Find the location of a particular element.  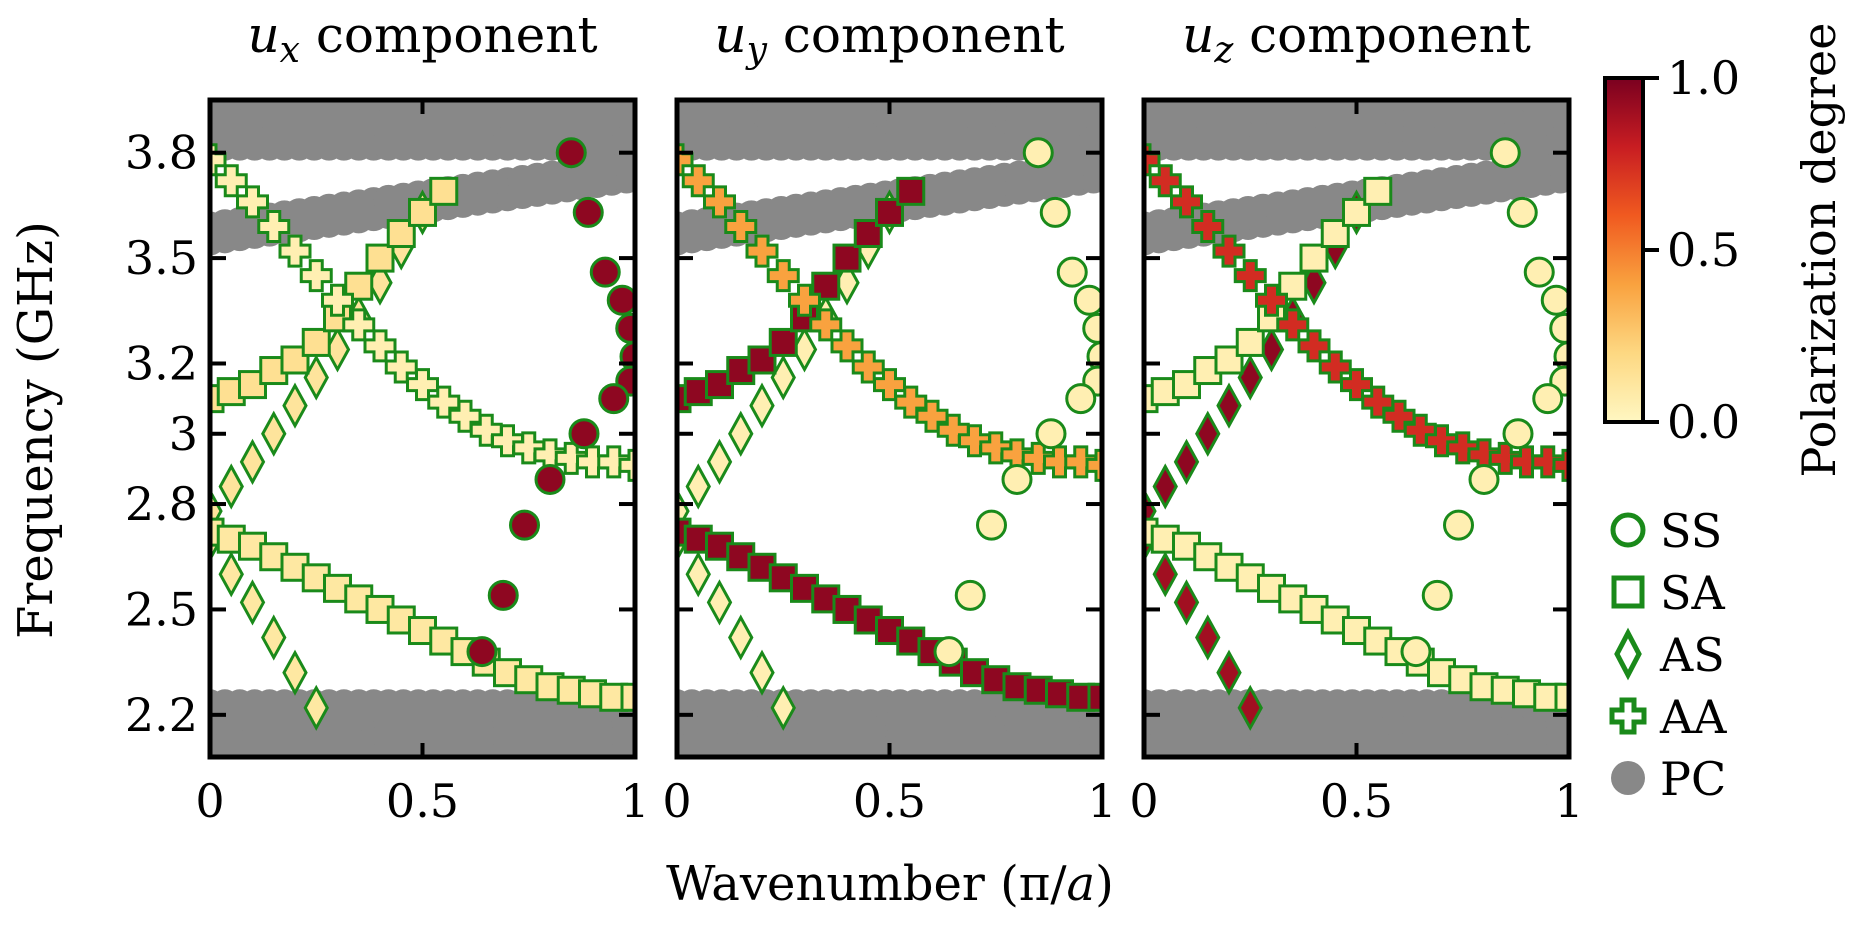

legend-item-pc: PC is located at coordinates (1668, 779).